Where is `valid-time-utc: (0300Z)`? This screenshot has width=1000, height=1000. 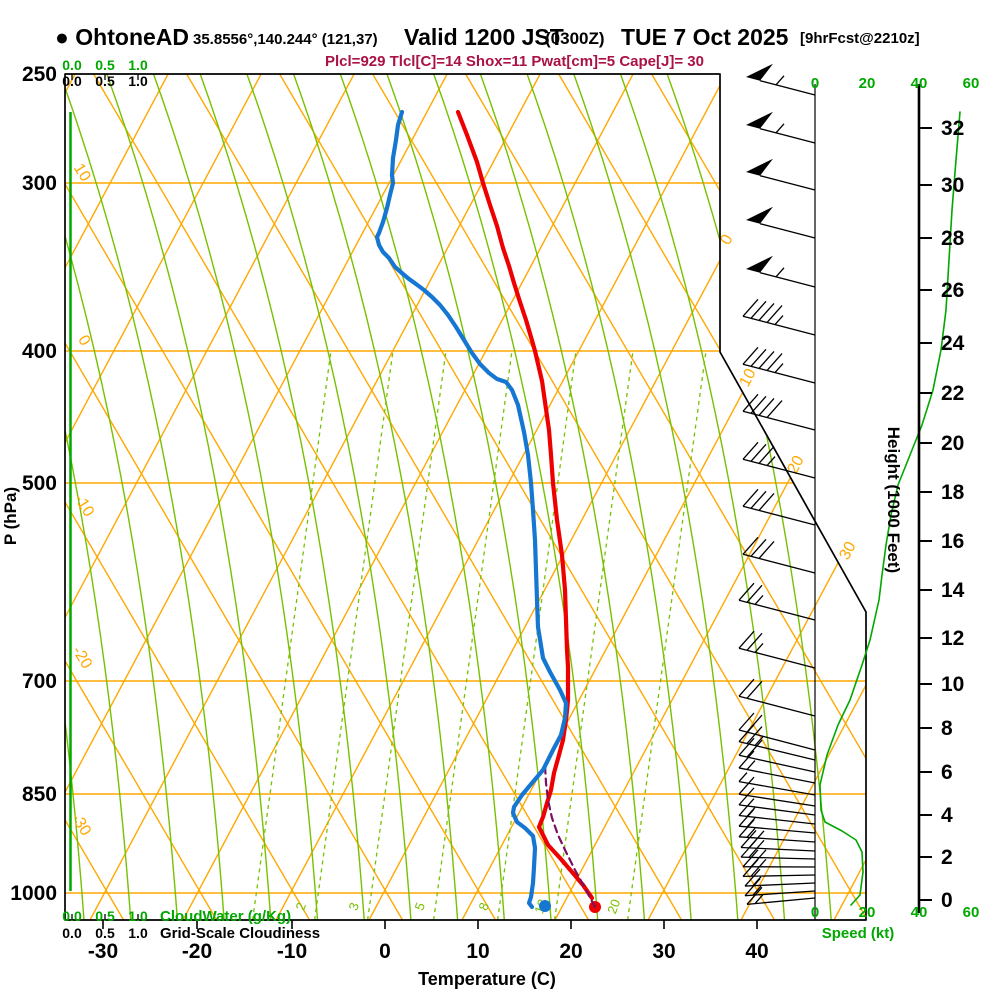 valid-time-utc: (0300Z) is located at coordinates (575, 38).